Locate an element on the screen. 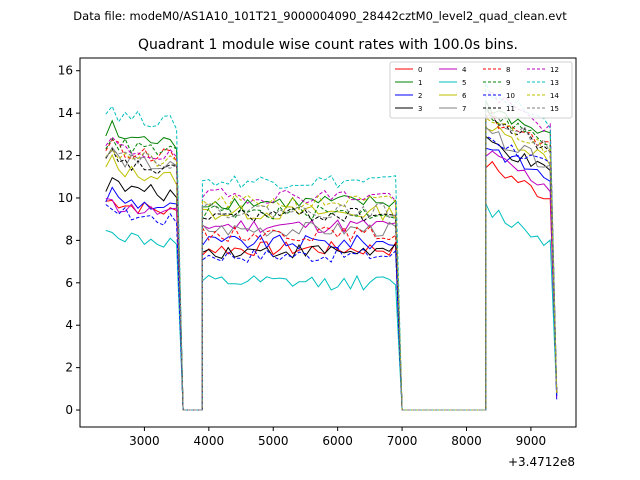  legend-label-10: 10 is located at coordinates (510, 96).